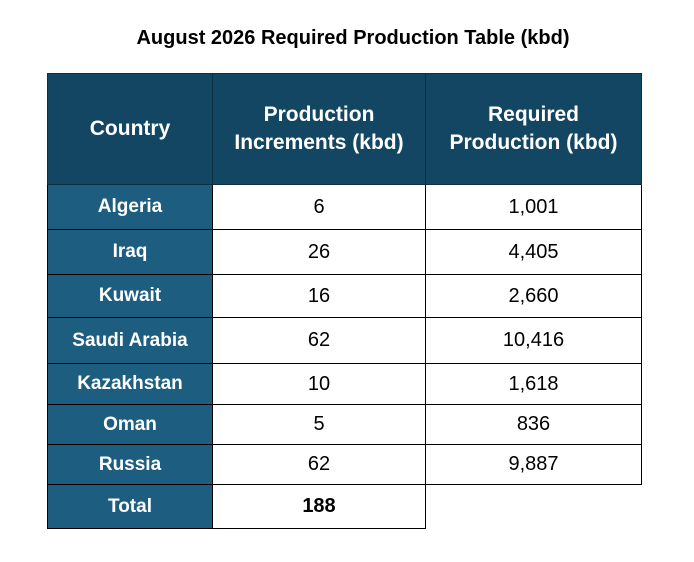  Describe the element at coordinates (319, 506) in the screenshot. I see `total-value: 188` at that location.